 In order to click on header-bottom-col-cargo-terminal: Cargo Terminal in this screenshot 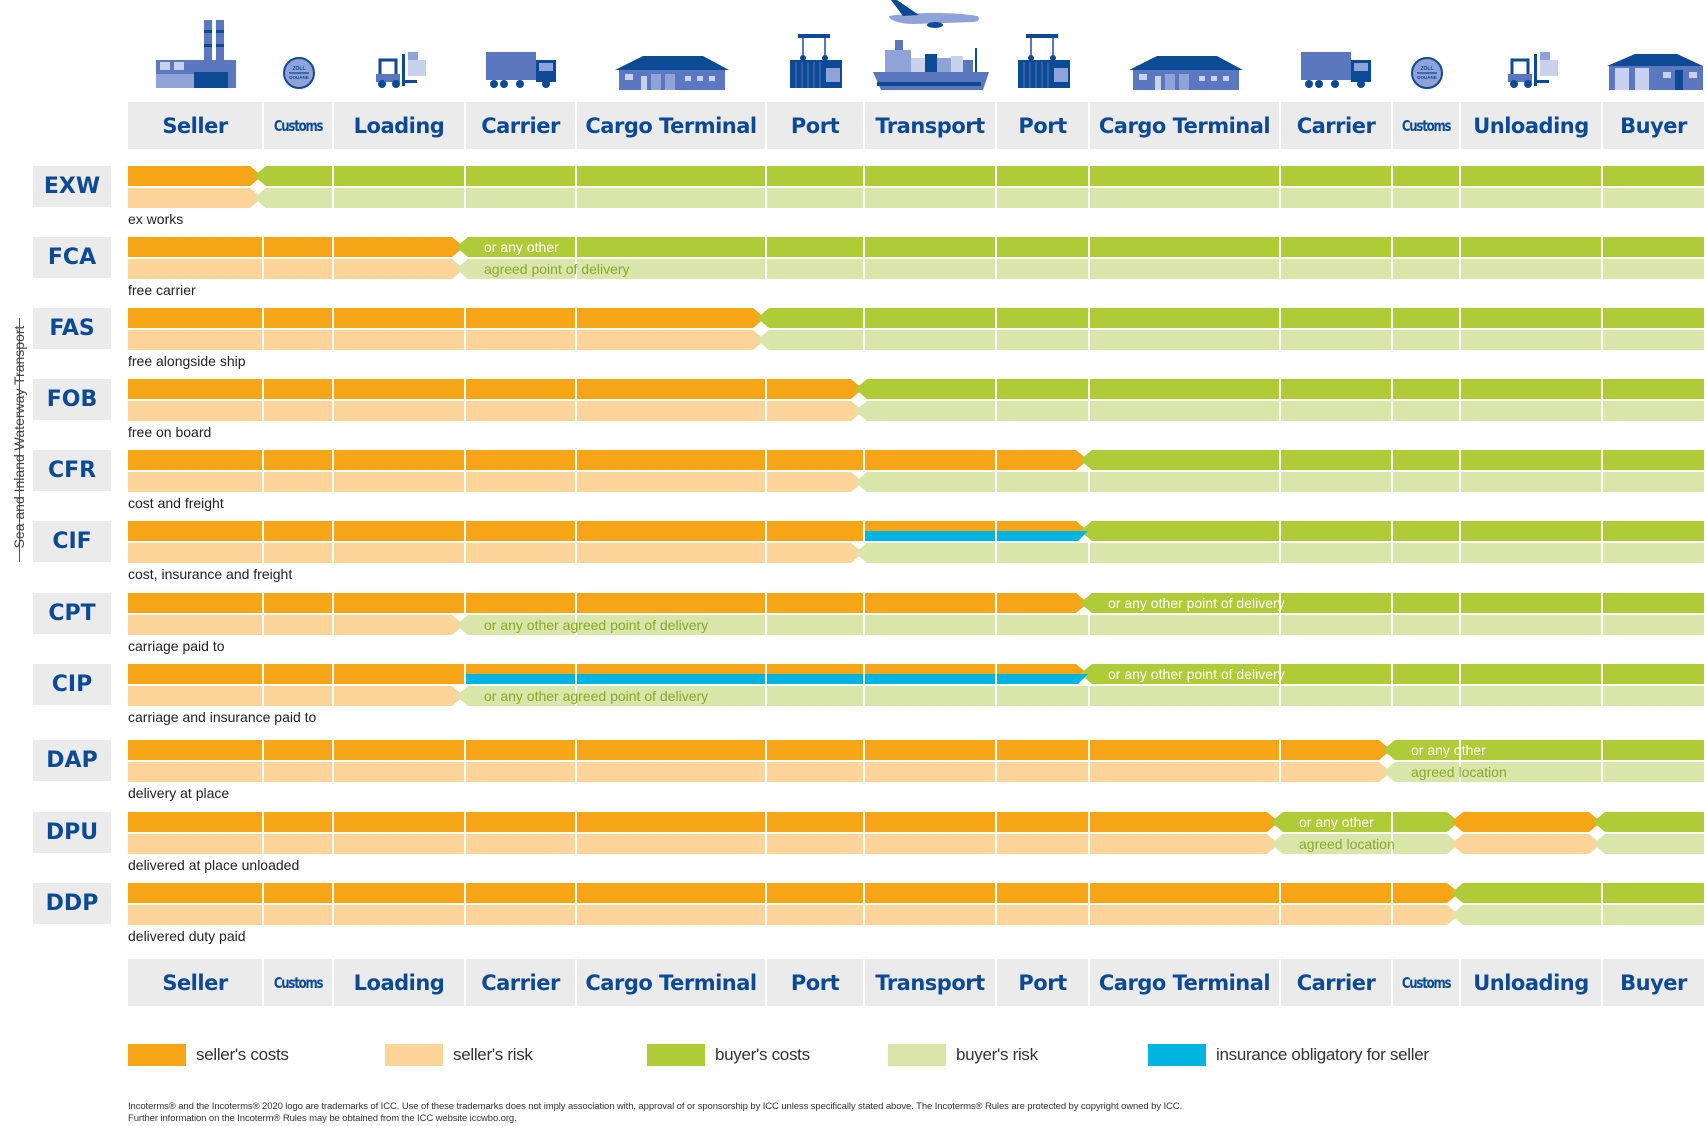, I will do `click(671, 982)`.